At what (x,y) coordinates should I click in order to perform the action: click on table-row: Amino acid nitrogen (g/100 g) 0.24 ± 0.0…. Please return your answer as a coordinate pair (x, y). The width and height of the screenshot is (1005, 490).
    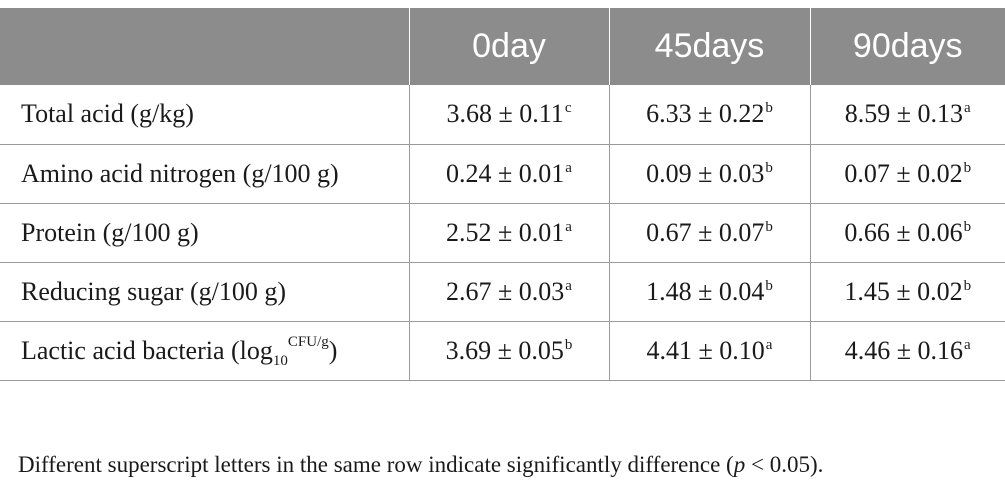
    Looking at the image, I should click on (502, 174).